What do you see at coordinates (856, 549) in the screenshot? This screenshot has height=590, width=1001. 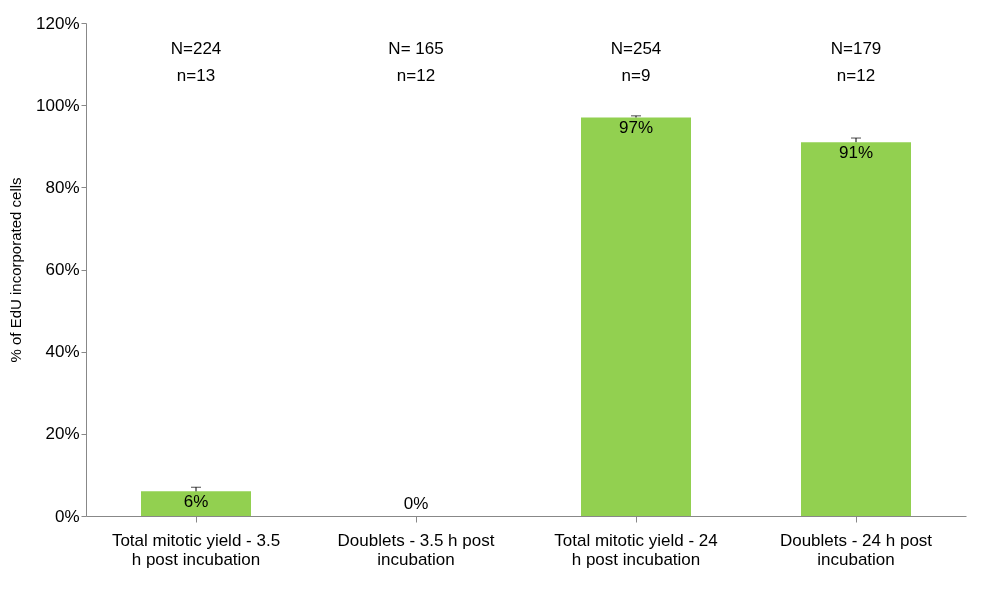 I see `x-tick-label: Doublets - 24 h post incubation` at bounding box center [856, 549].